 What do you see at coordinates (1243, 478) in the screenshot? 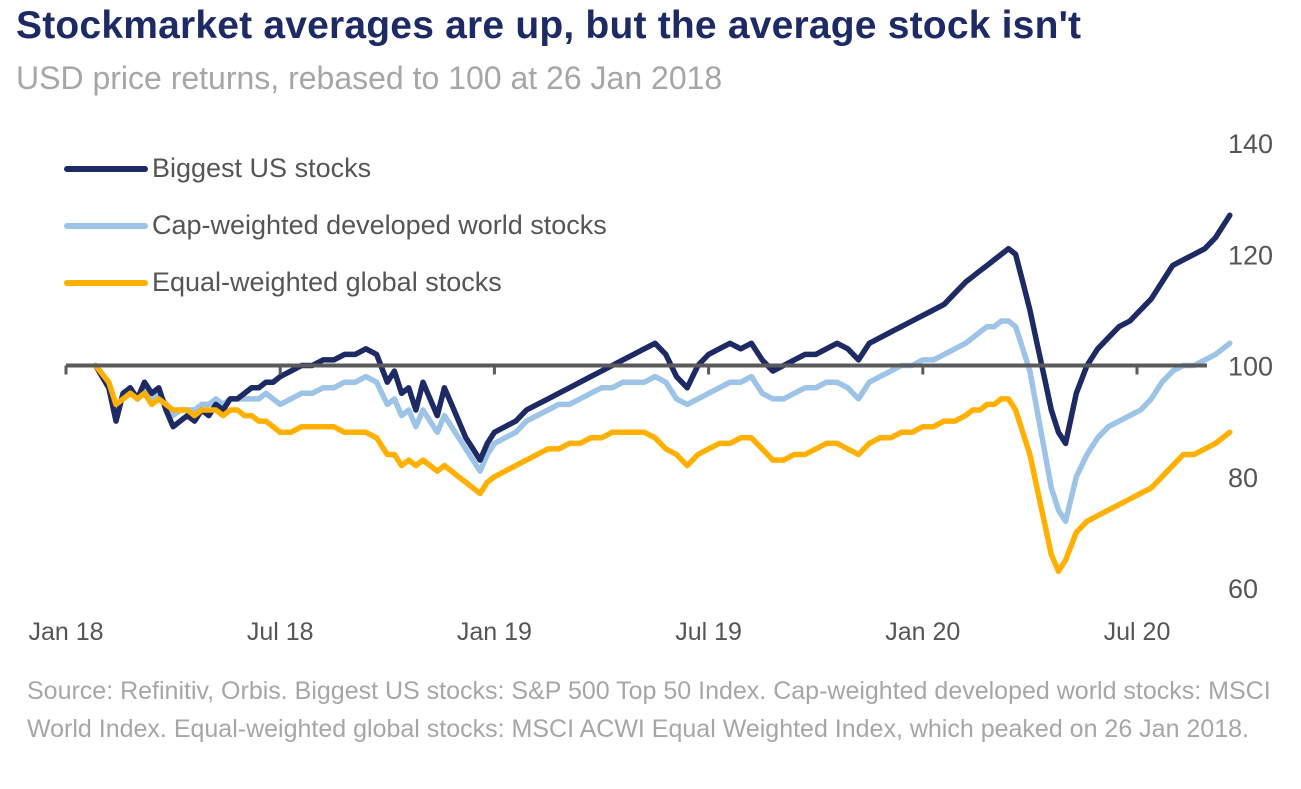
I see `y-tick-label: 80` at bounding box center [1243, 478].